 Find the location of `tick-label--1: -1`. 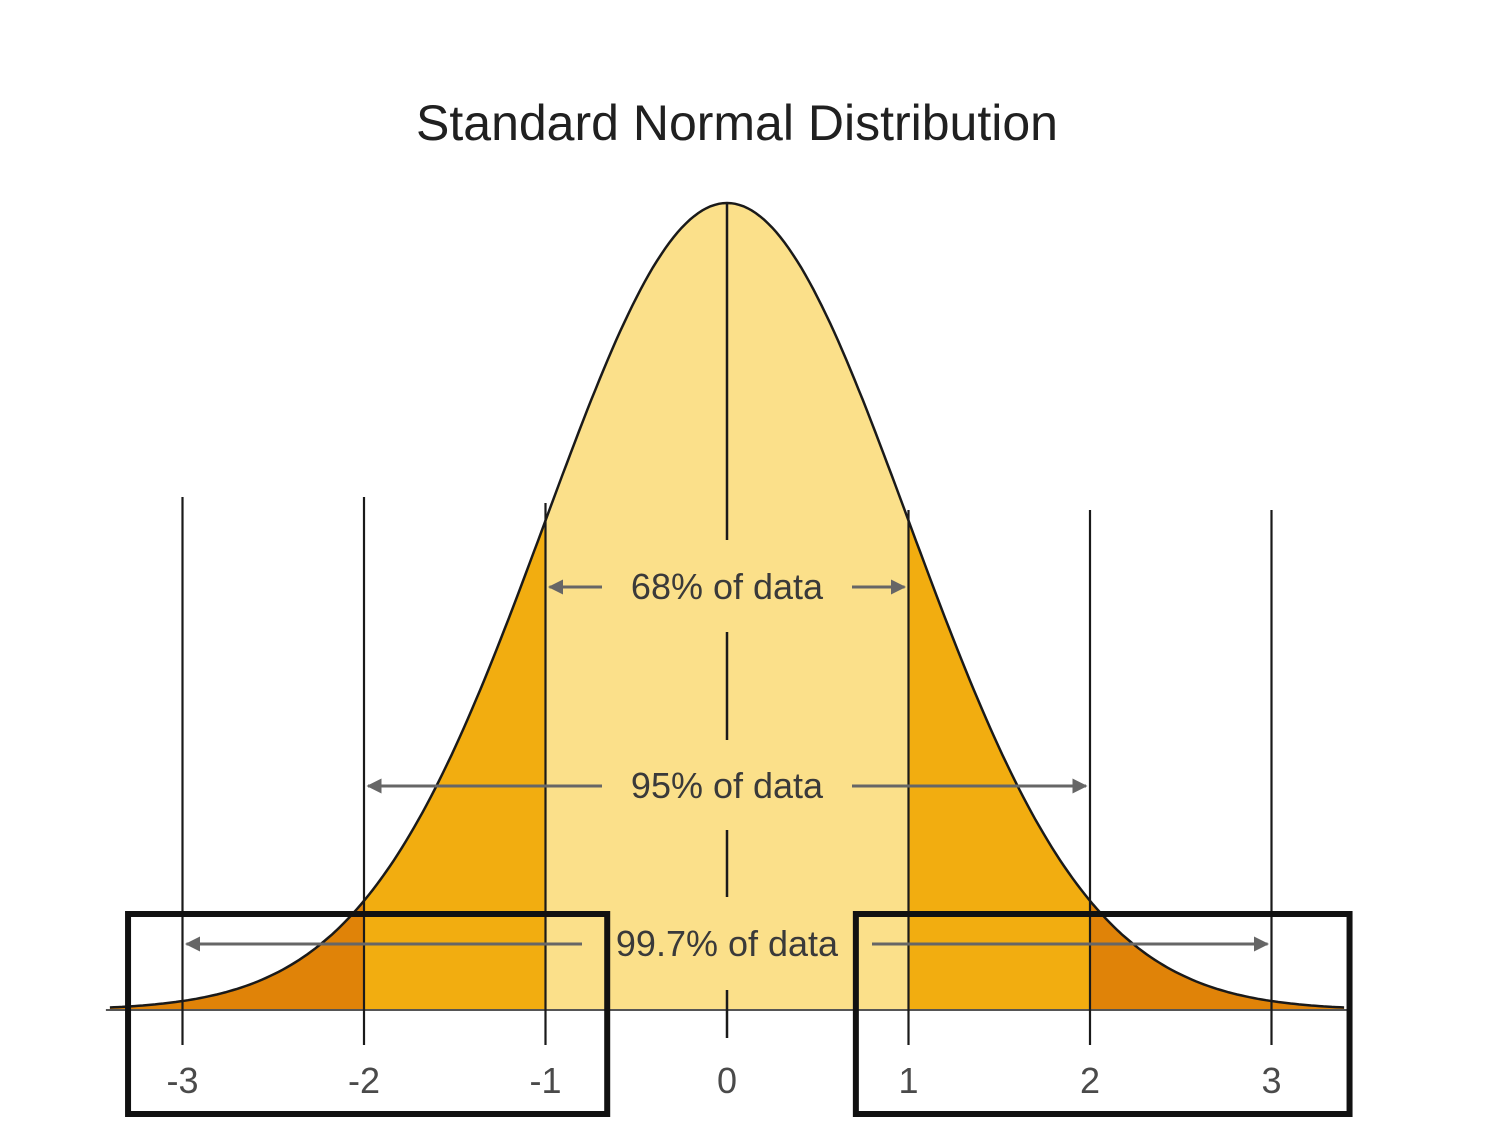

tick-label--1: -1 is located at coordinates (545, 1080).